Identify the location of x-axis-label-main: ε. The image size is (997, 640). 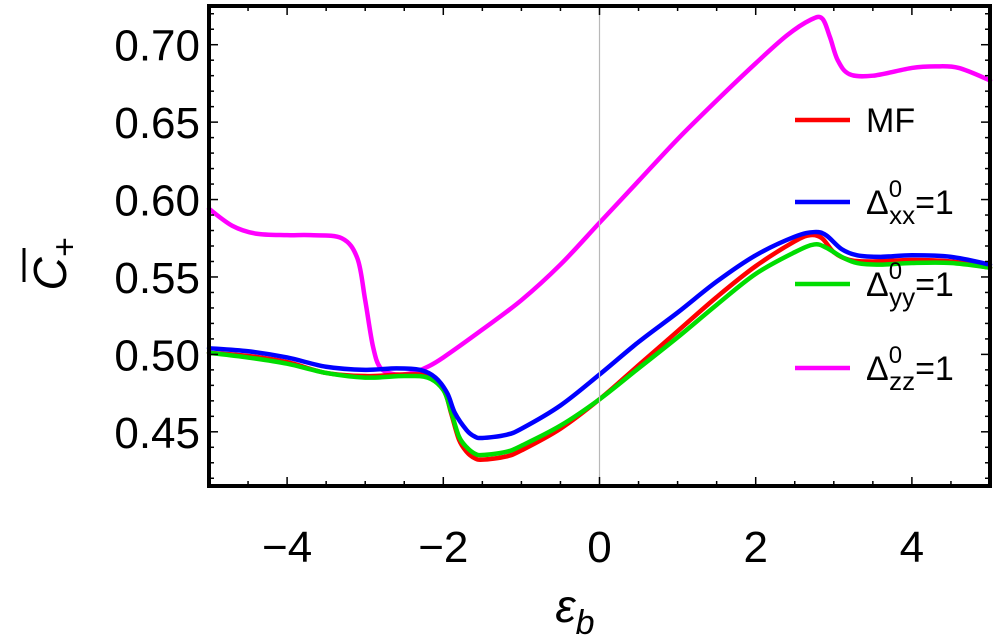
(565, 606).